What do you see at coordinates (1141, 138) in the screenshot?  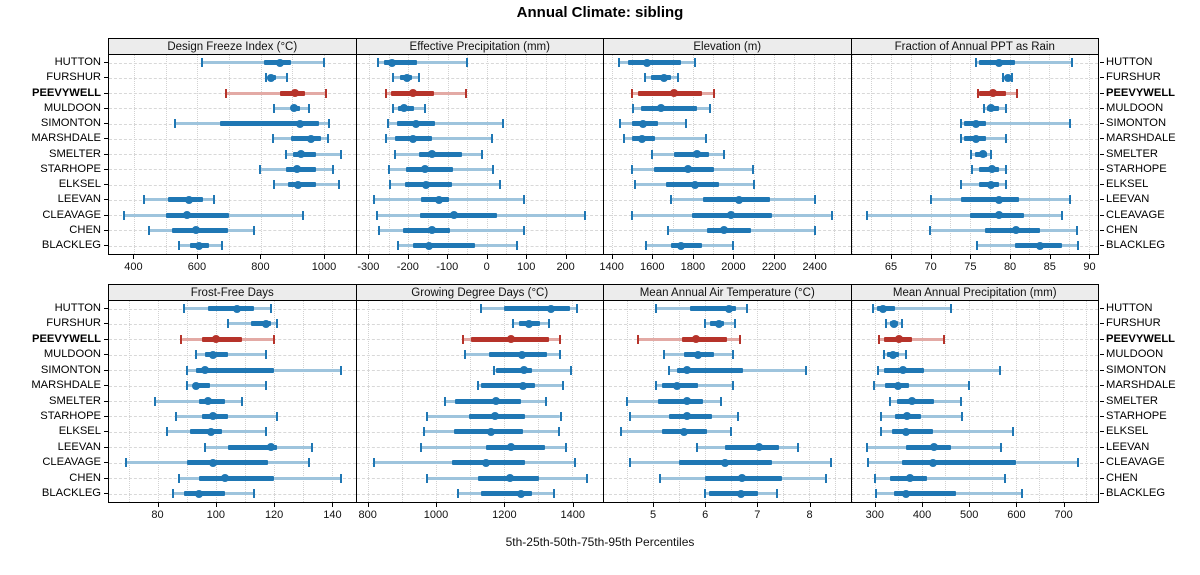 I see `station-label-right: MARSHDALE` at bounding box center [1141, 138].